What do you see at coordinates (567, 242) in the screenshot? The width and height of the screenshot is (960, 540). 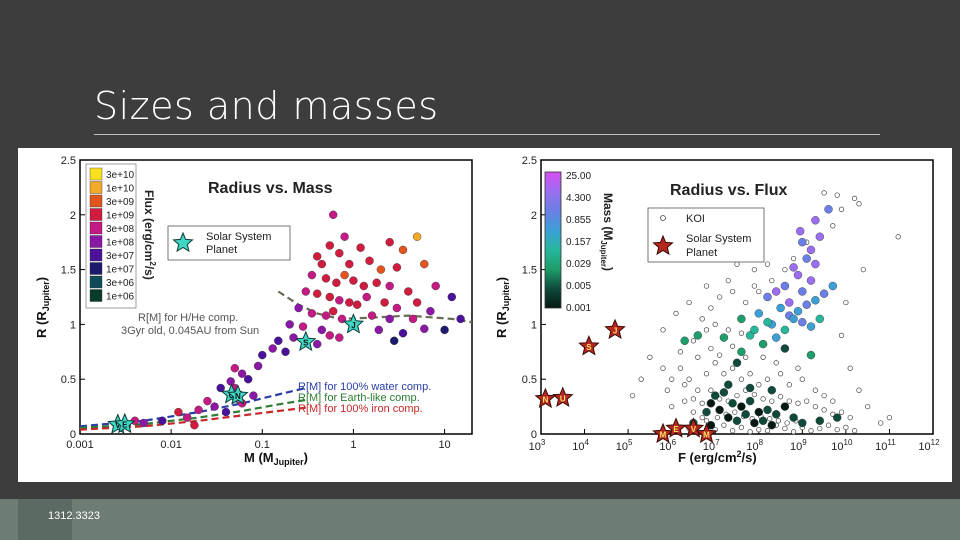 I see `right-colorbar: 25.00 4.300 0.855 0.157 0.029 0.005 0.001` at bounding box center [567, 242].